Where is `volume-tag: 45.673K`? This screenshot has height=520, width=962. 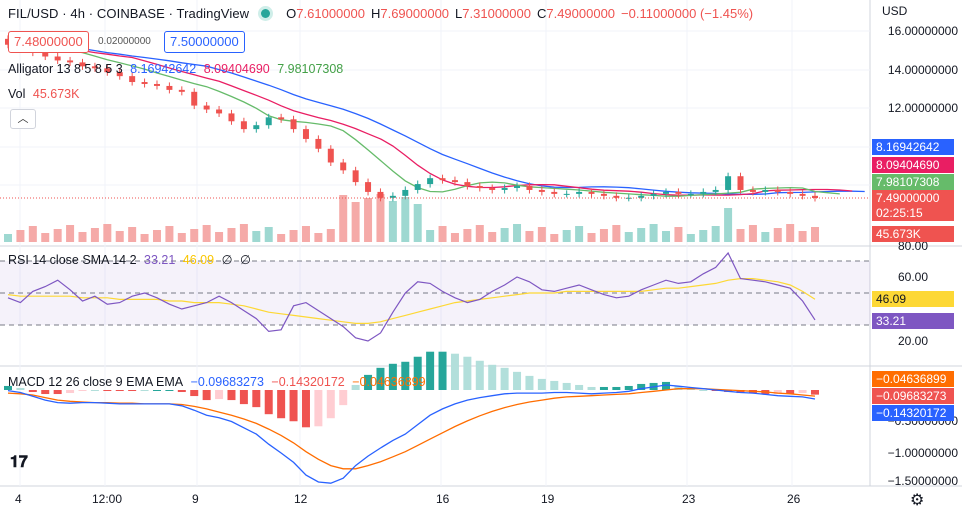 volume-tag: 45.673K is located at coordinates (913, 234).